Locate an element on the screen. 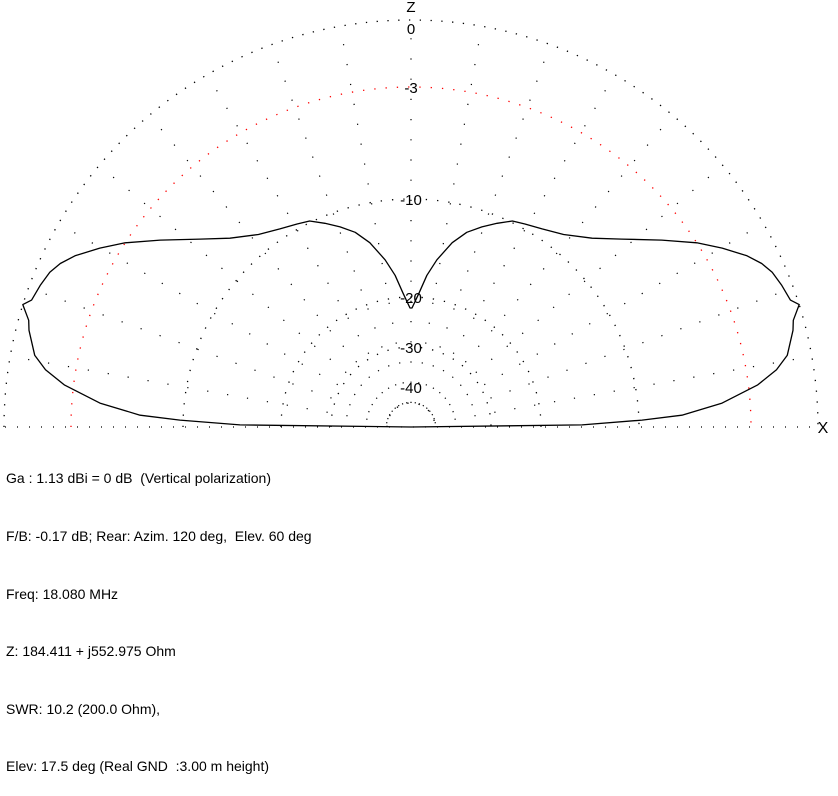 The image size is (838, 796). ring-label-0: 0 is located at coordinates (411, 29).